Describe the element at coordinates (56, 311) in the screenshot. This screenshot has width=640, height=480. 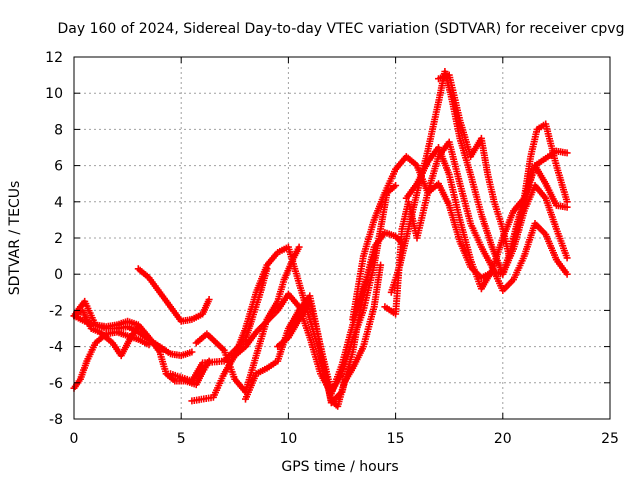
I see `y-tick-label: -2` at that location.